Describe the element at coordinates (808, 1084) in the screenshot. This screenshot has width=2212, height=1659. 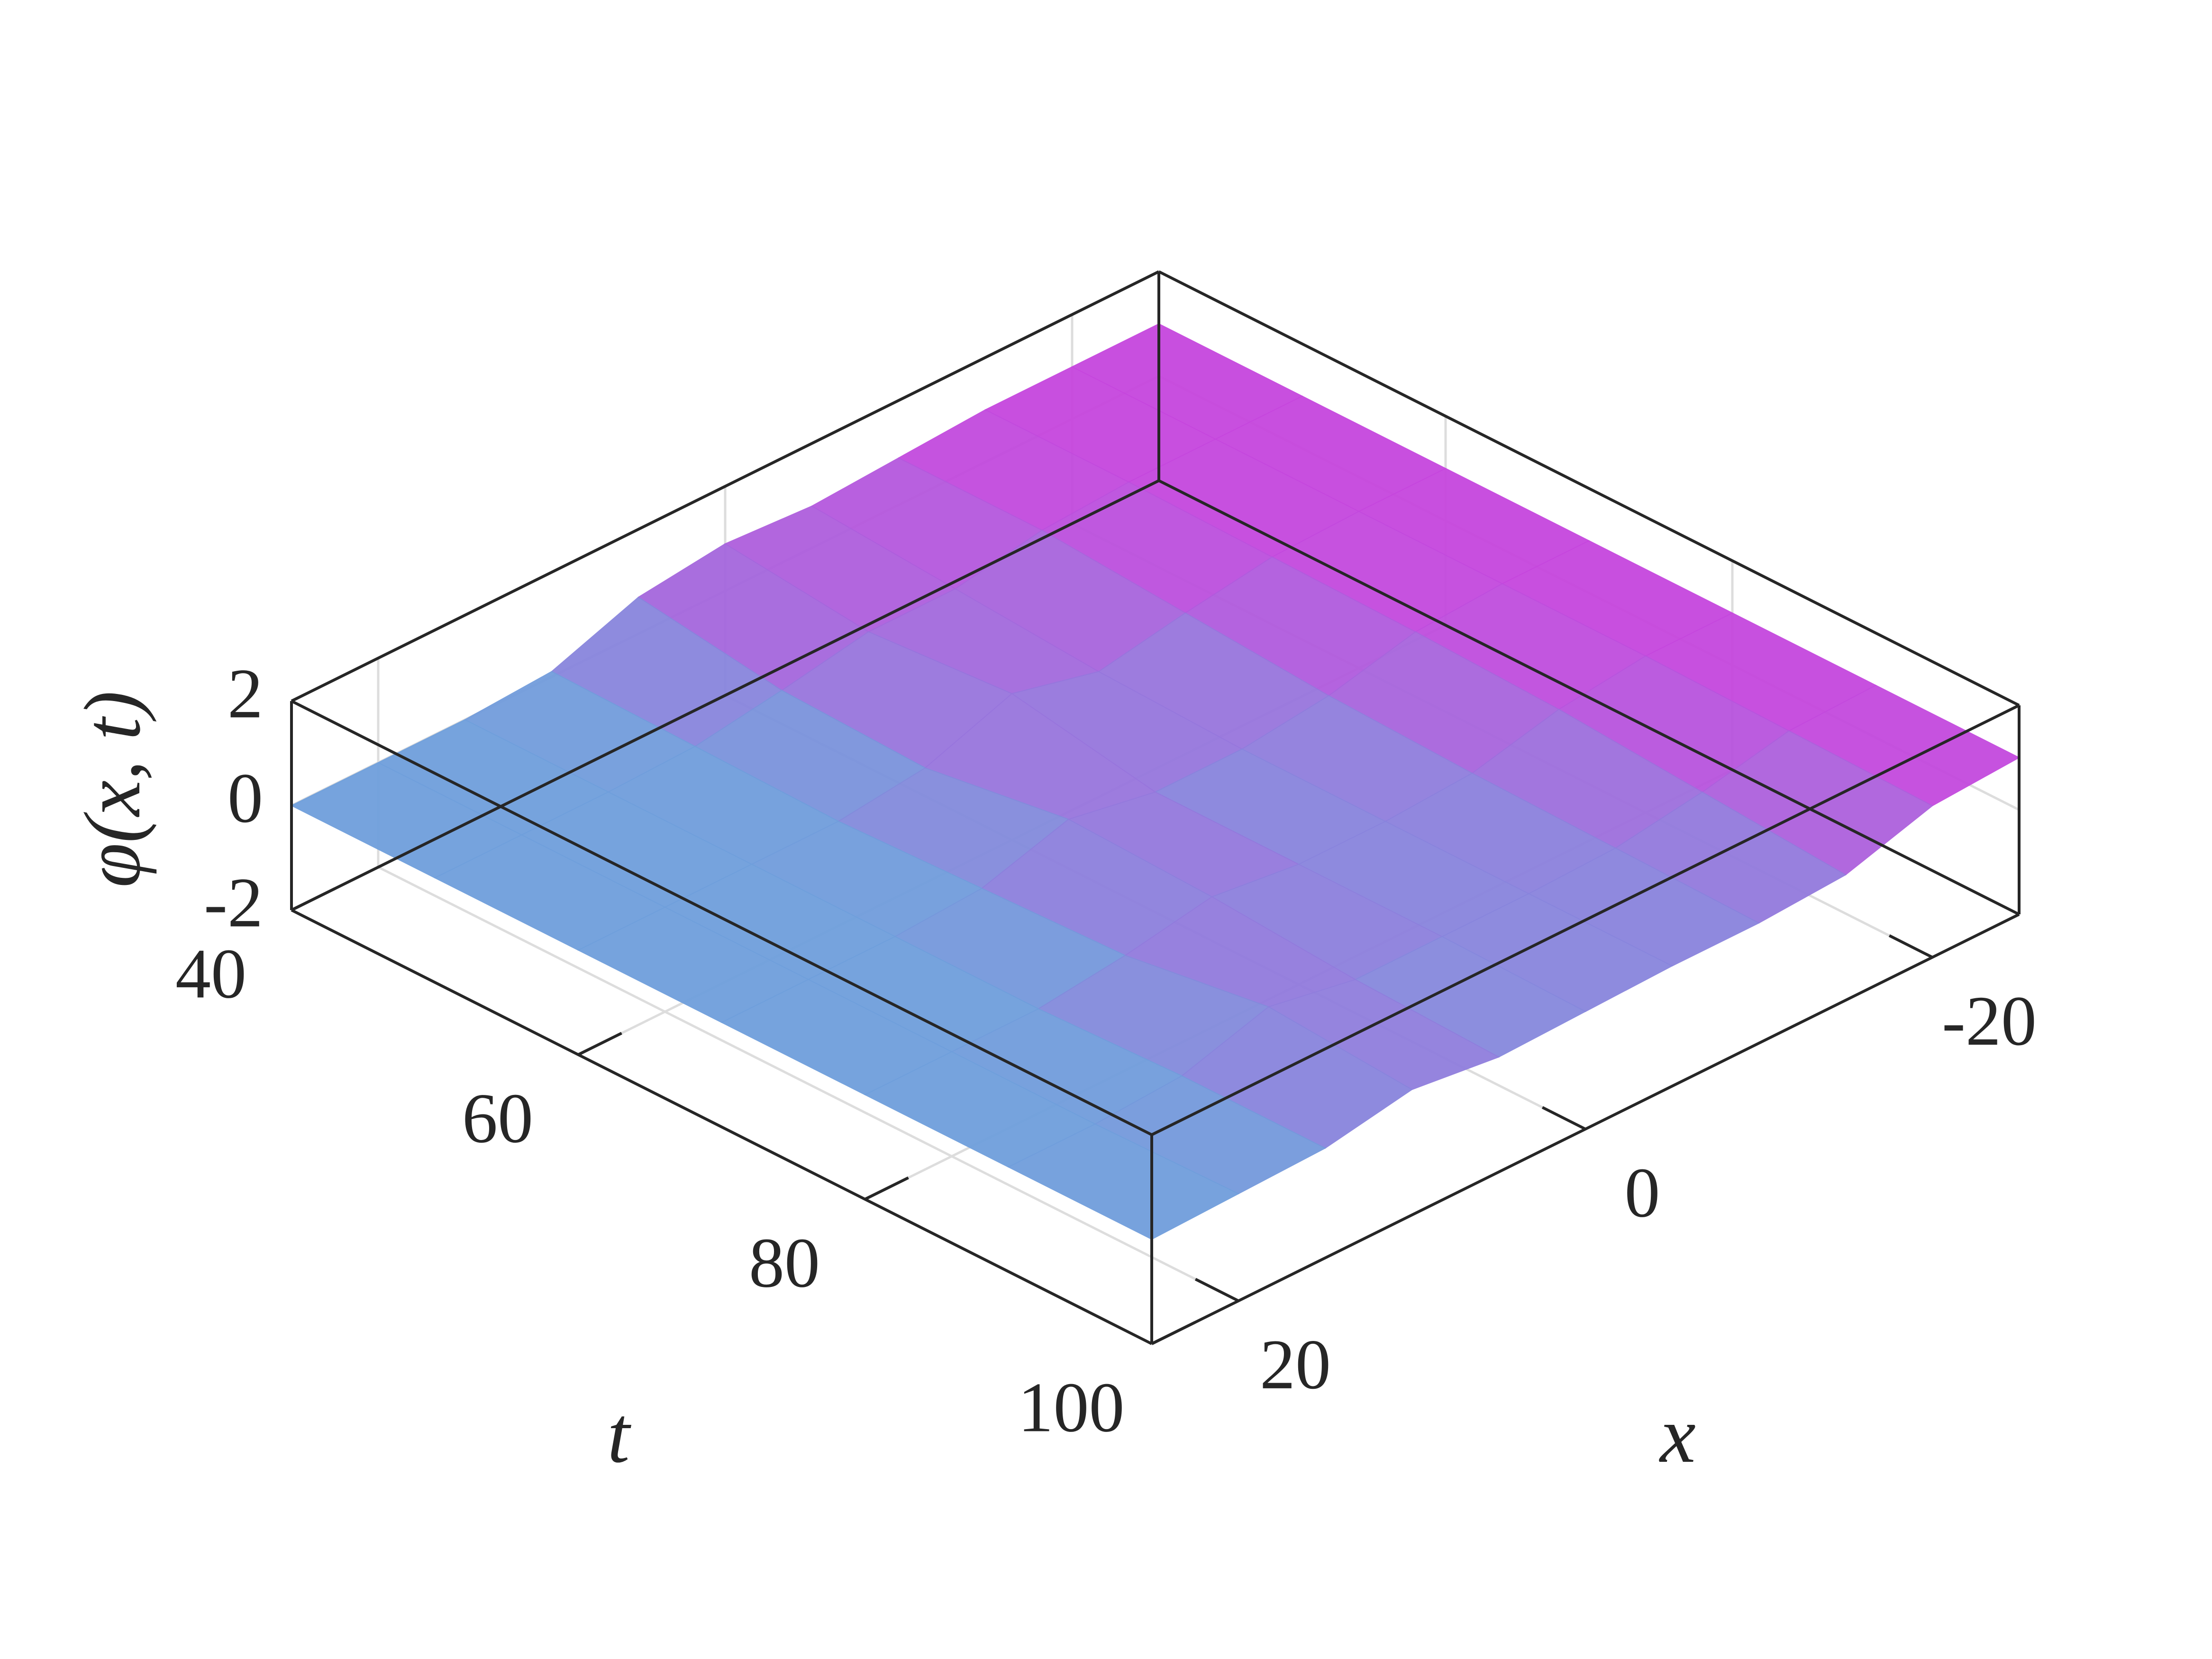
I see `grid-line` at that location.